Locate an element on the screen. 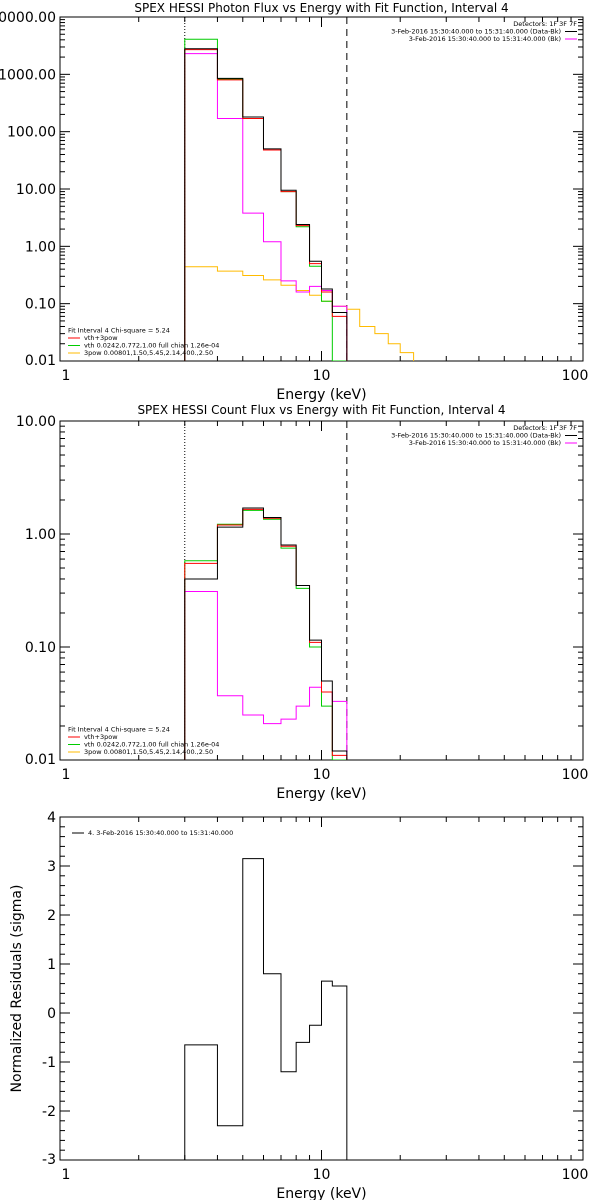  y-tick-label: 3 is located at coordinates (51, 867).